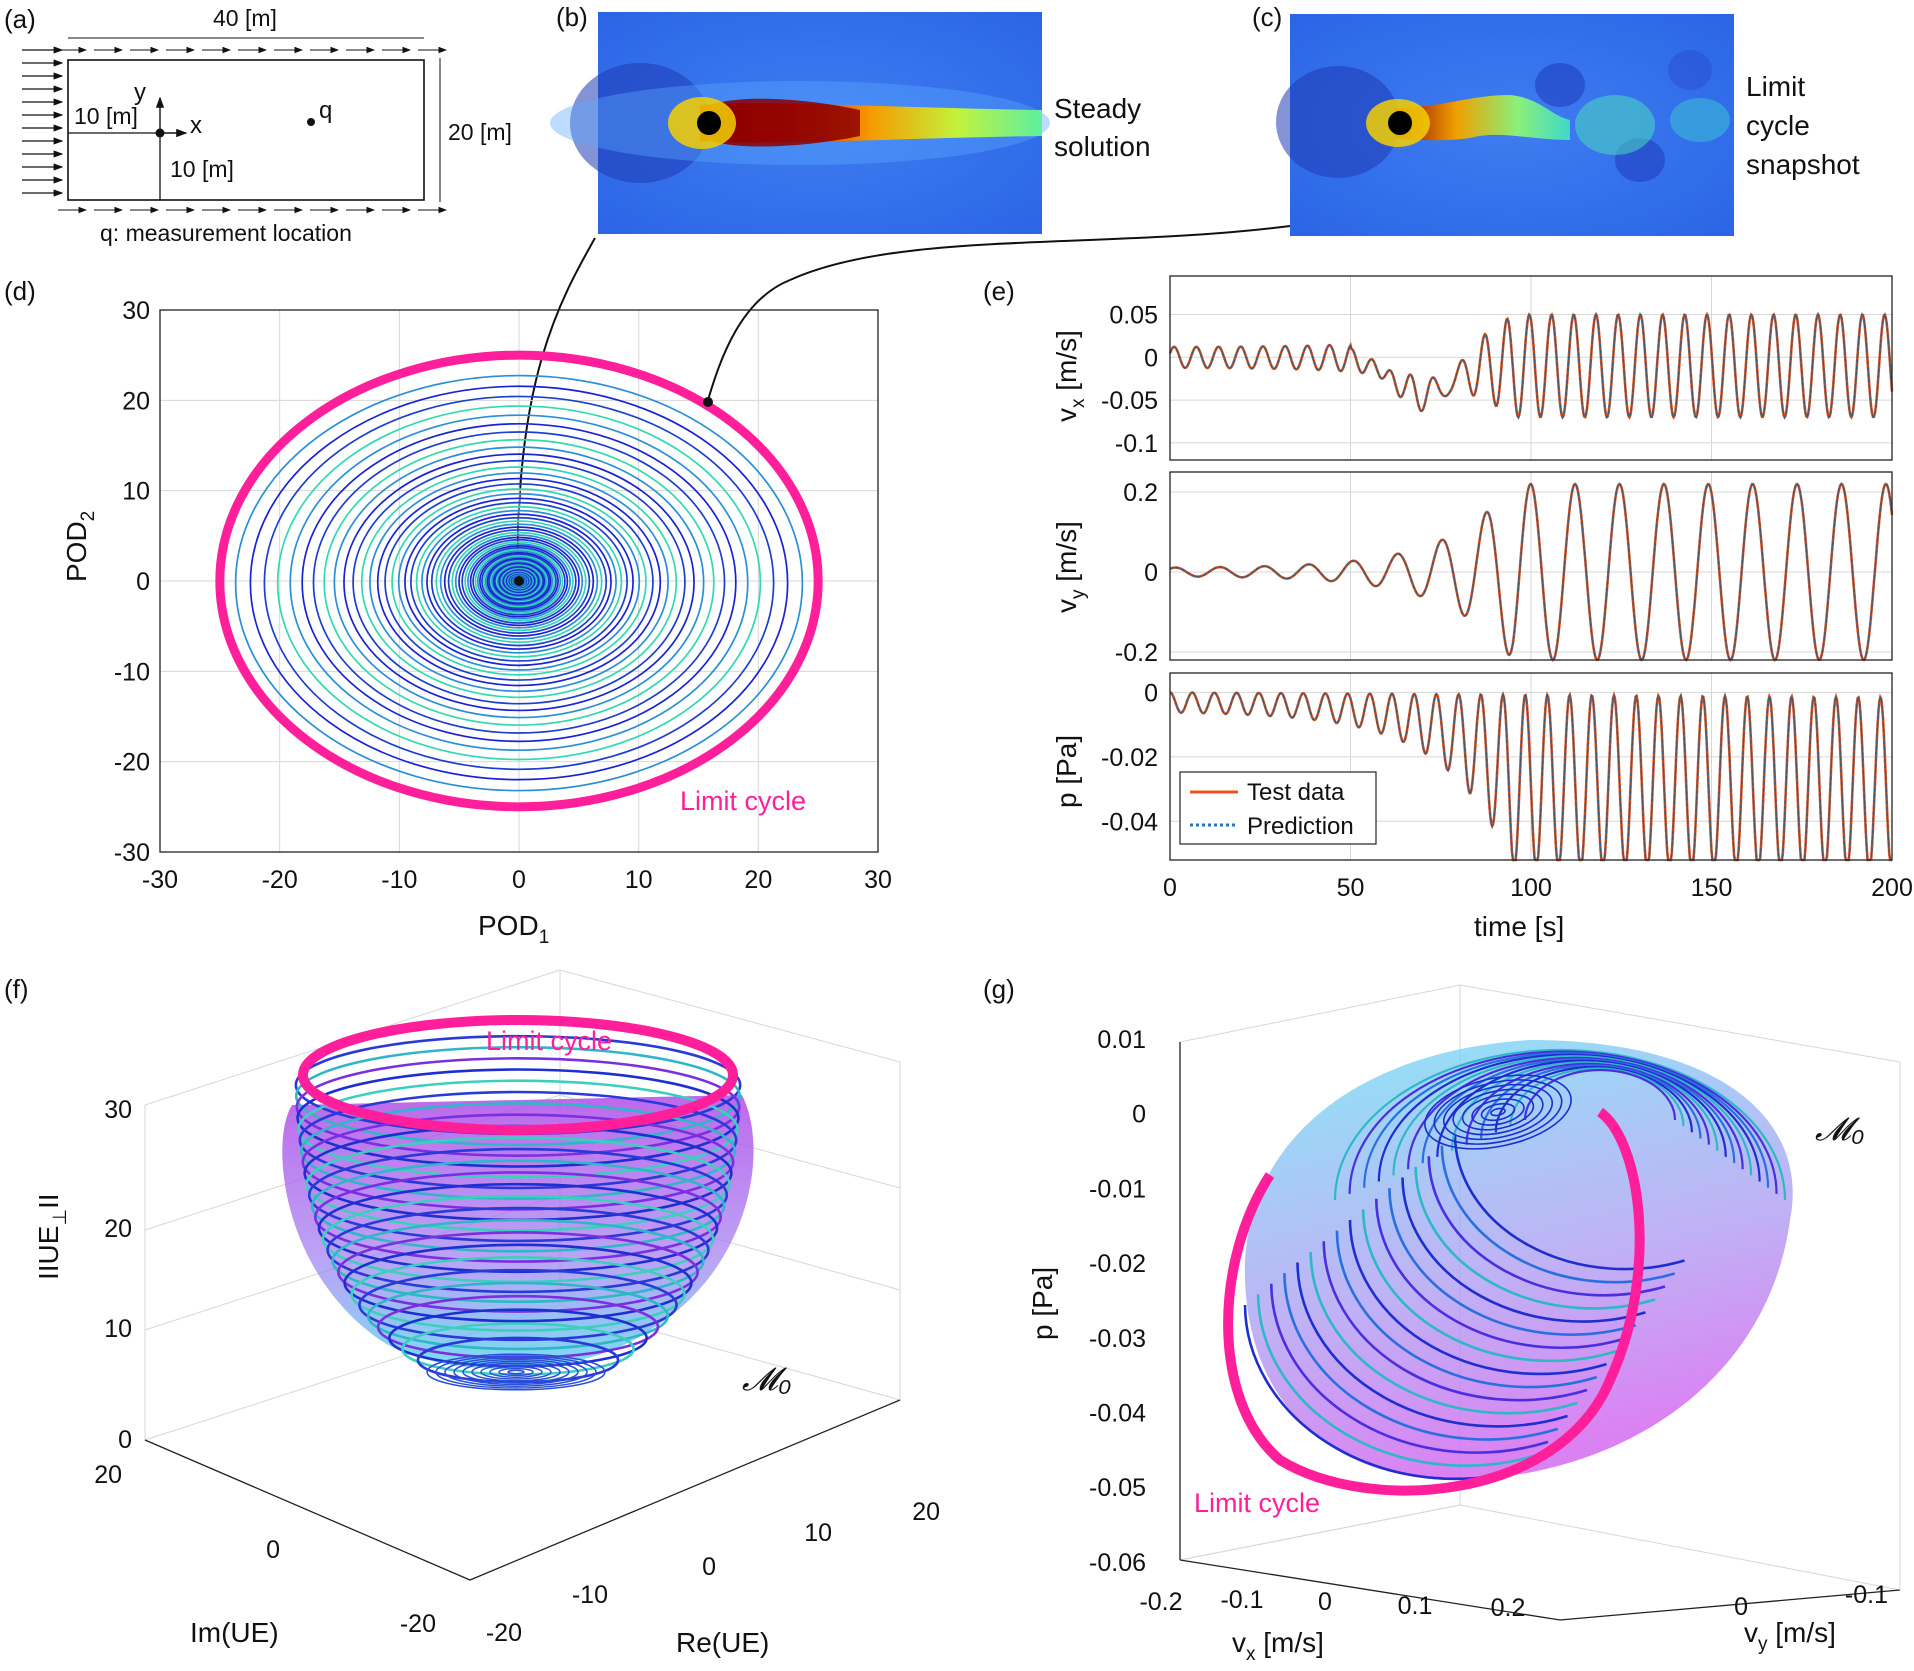 This screenshot has width=1914, height=1671. Describe the element at coordinates (780, 122) in the screenshot. I see `steady-wake-core` at that location.